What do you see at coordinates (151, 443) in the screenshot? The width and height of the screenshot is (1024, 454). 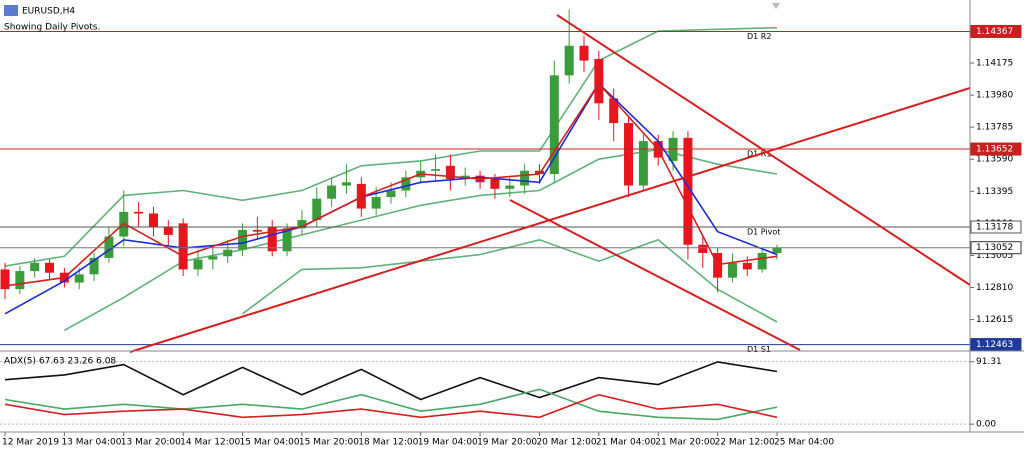 I see `x-tick-label: 13 Mar 20:00` at bounding box center [151, 443].